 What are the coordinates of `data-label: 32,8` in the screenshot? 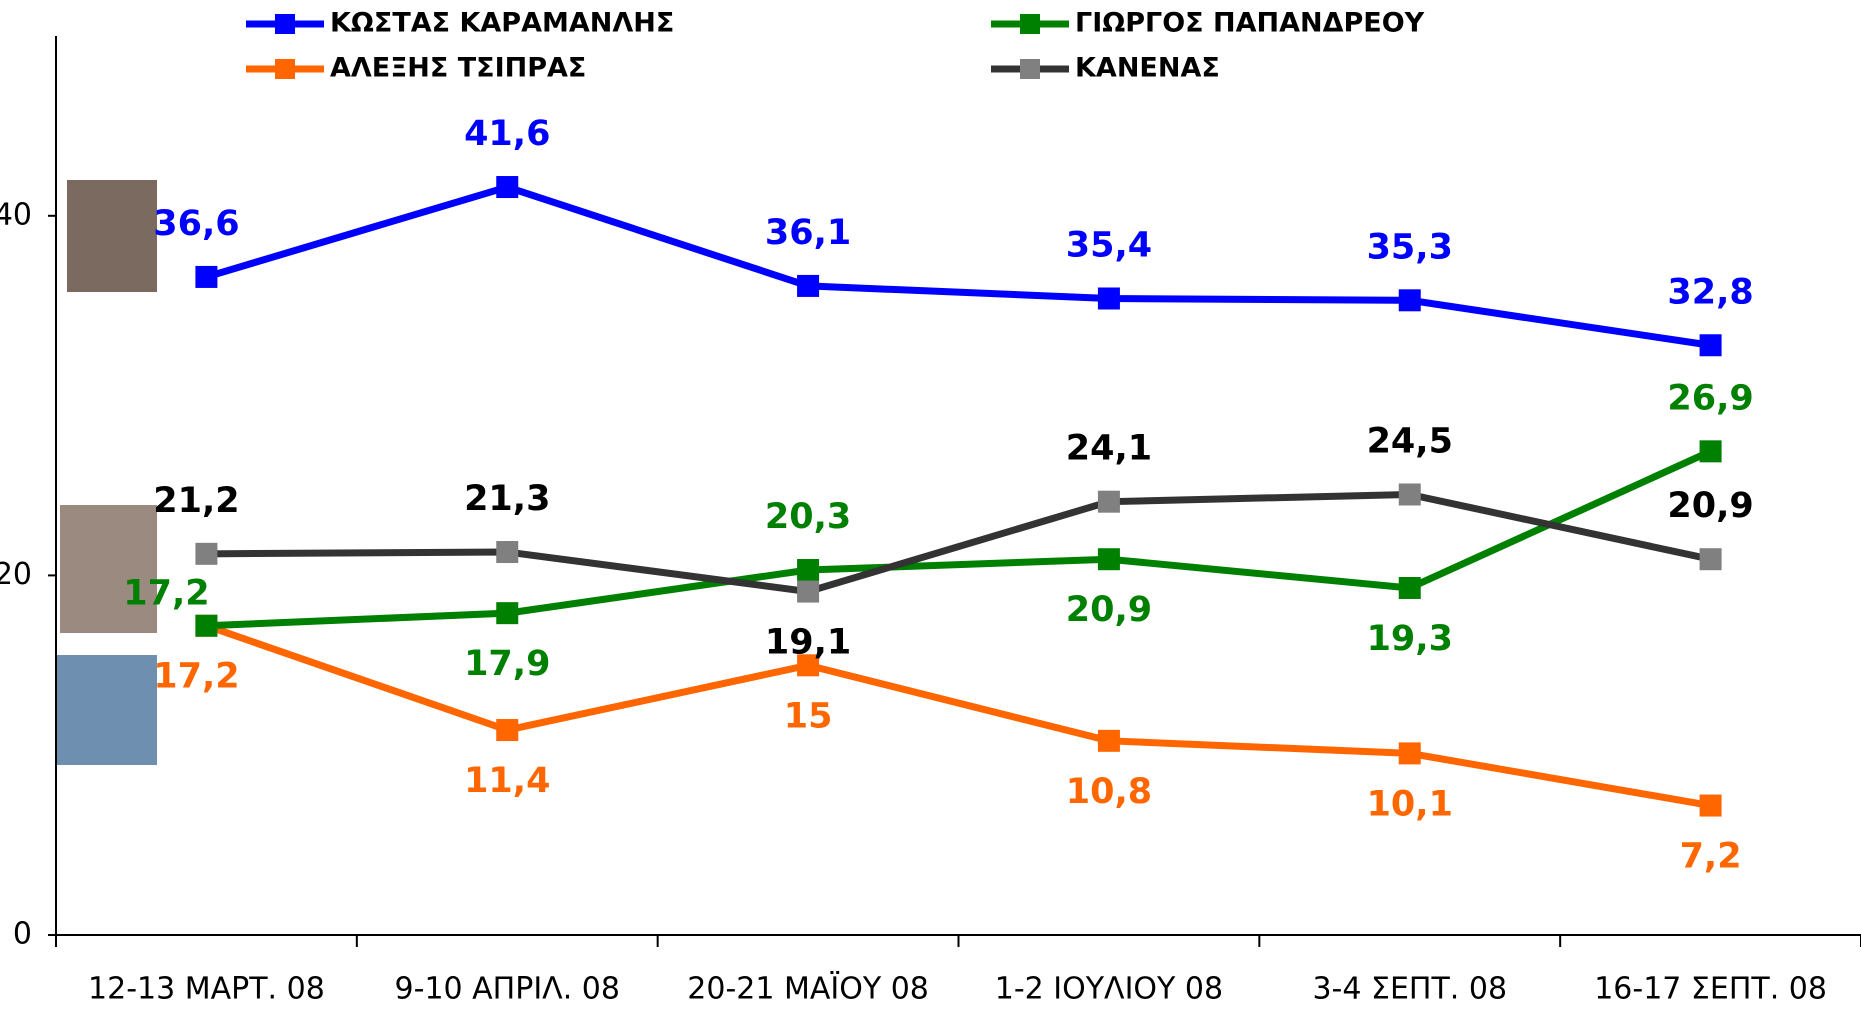 It's located at (1710, 292).